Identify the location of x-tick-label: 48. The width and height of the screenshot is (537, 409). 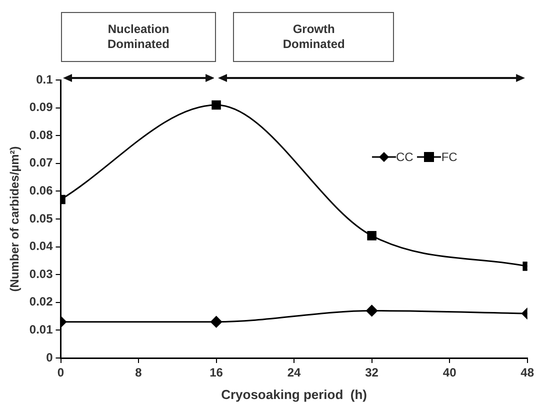
(527, 373).